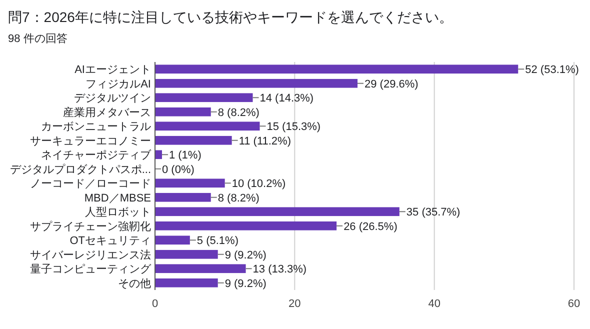 This screenshot has width=590, height=329. What do you see at coordinates (38, 39) in the screenshot?
I see `subtitle: 98 件の回答` at bounding box center [38, 39].